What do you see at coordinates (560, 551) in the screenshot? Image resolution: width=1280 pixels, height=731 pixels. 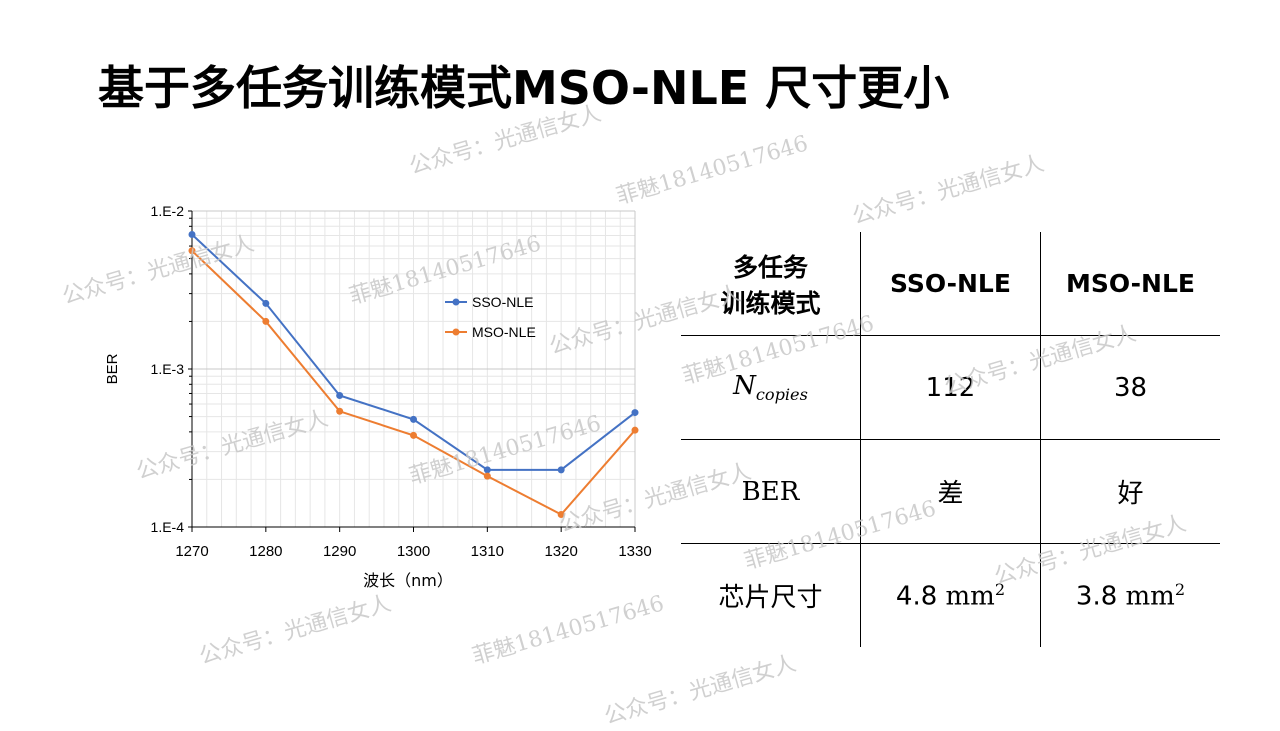 I see `x-tick-label: 1320` at bounding box center [560, 551].